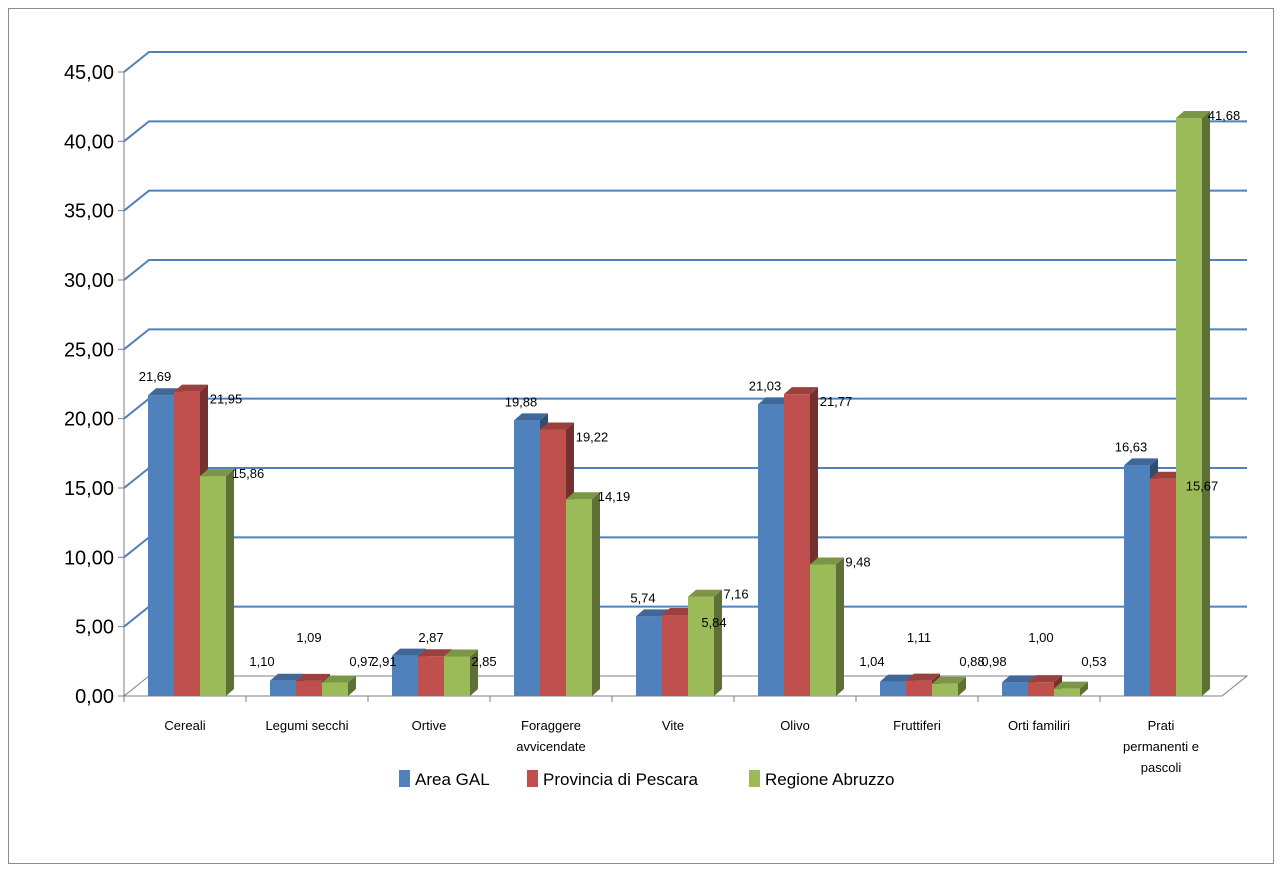  Describe the element at coordinates (89, 420) in the screenshot. I see `y-tick-label: 20,00` at that location.